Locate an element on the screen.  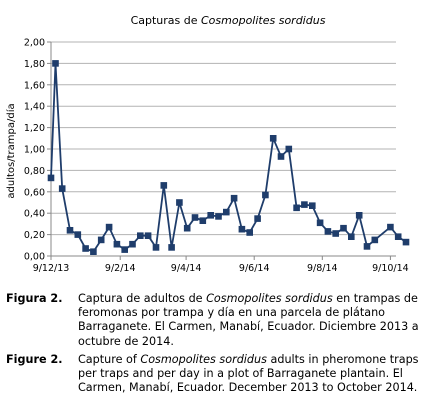
y-tick-label: 1,20 is located at coordinates (34, 128).